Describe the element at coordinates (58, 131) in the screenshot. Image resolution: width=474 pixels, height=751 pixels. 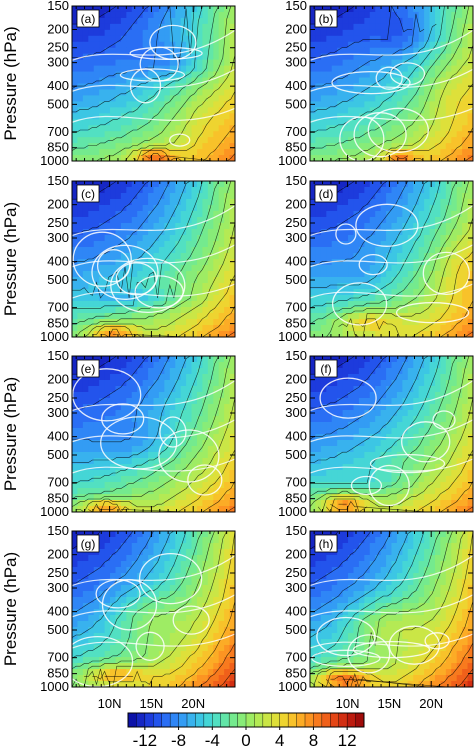
I see `y-tick-label: 700` at that location.